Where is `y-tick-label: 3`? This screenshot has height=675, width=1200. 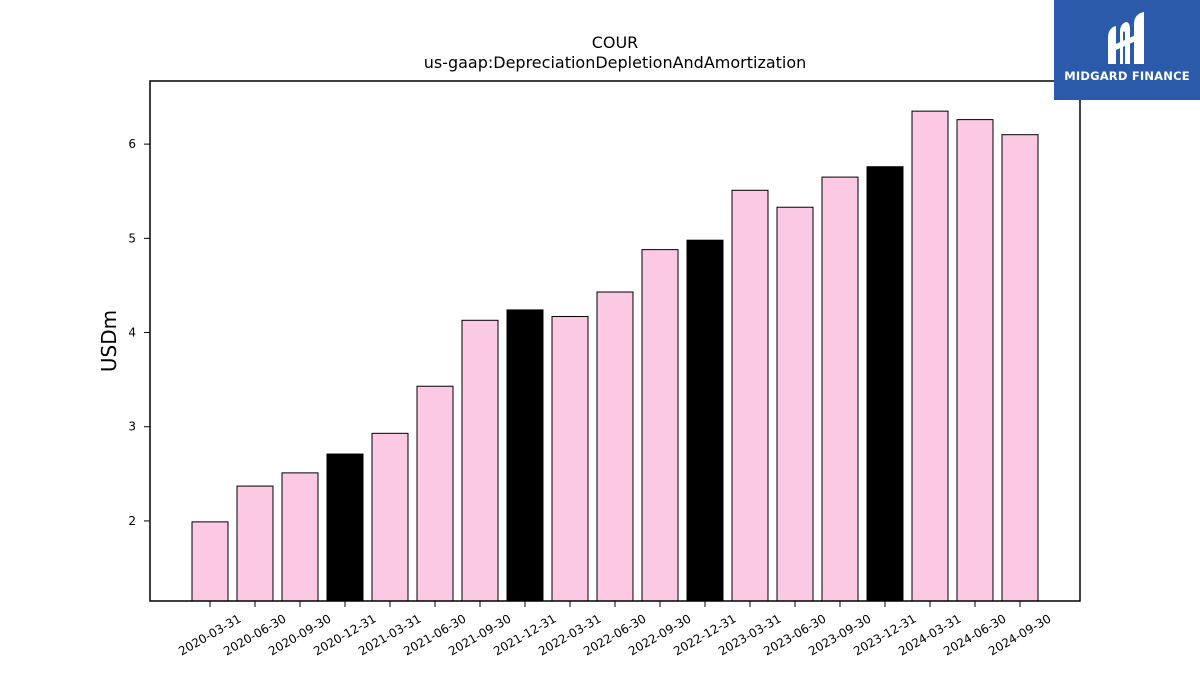
y-tick-label: 3 is located at coordinates (132, 427).